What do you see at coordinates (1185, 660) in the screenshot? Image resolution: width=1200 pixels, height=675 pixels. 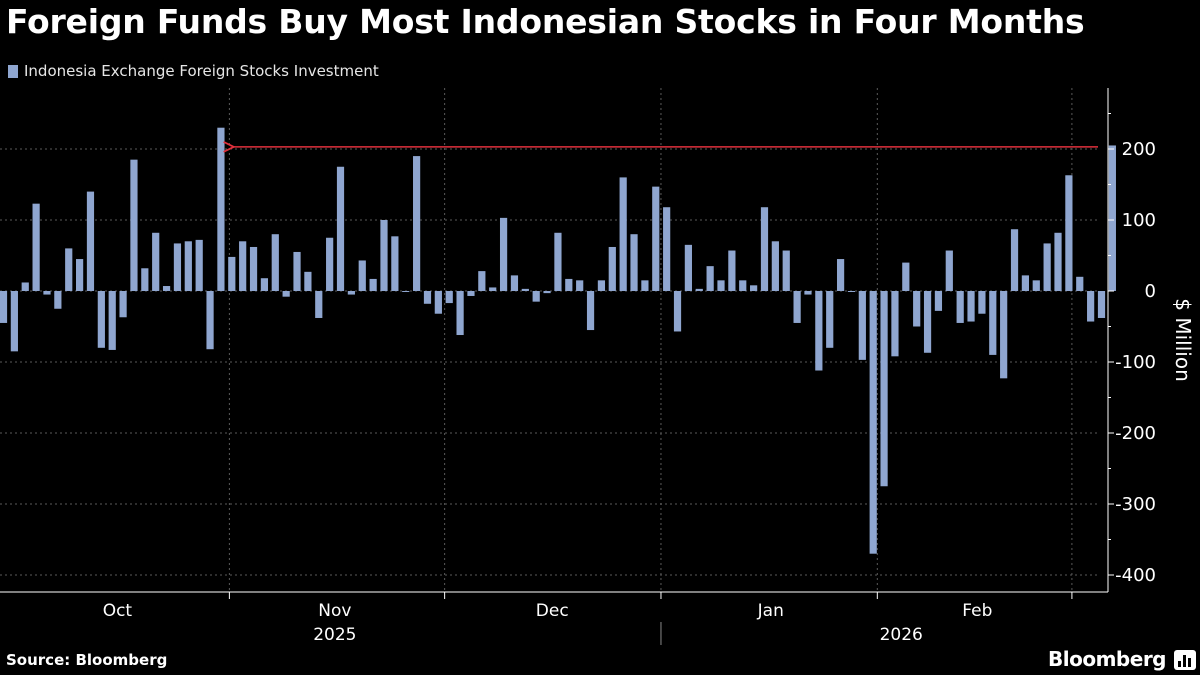 I see `bar-chart-icon` at bounding box center [1185, 660].